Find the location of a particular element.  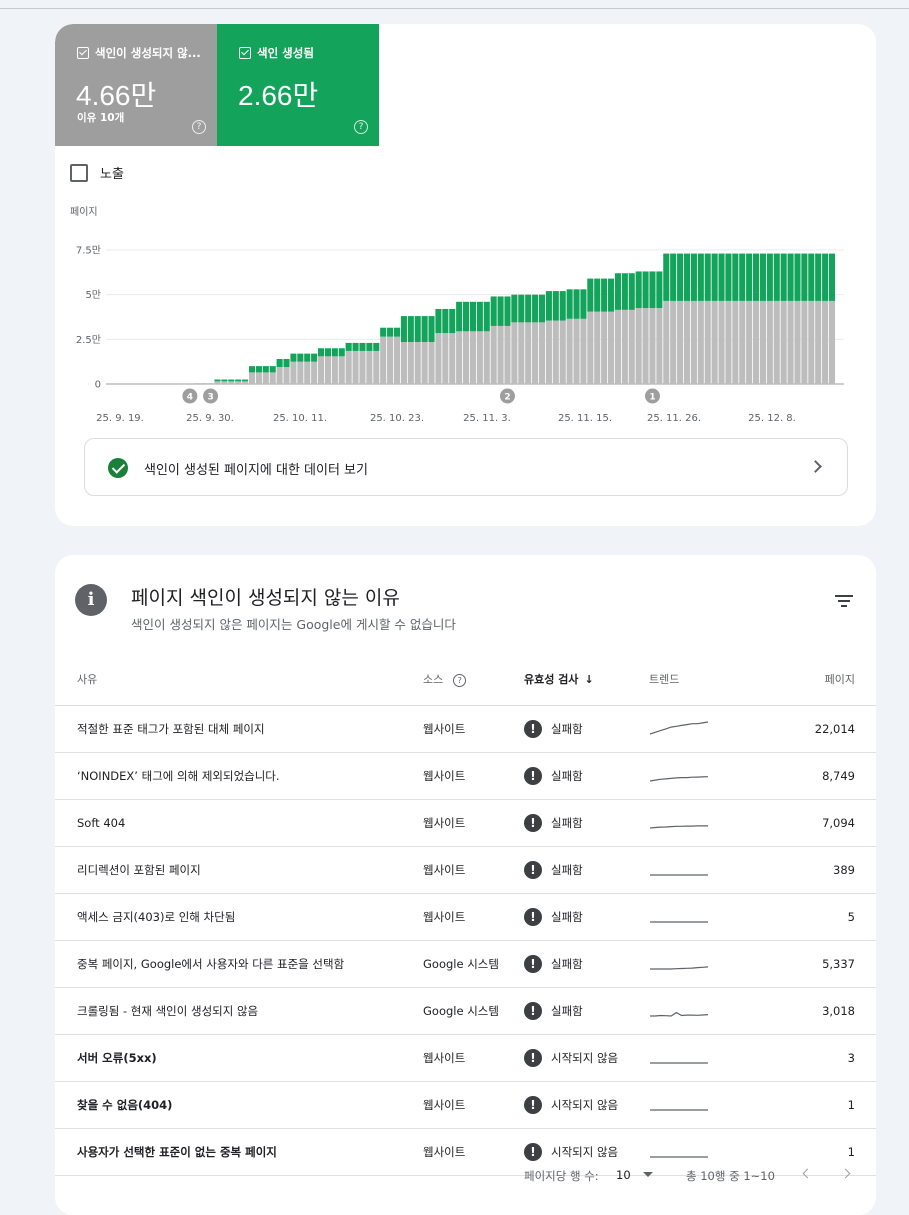

table-row: 크롤링됨 - 현재 색인이 생성되지 않음 Google 시스템! 실패함 3,018 is located at coordinates (465, 1011).